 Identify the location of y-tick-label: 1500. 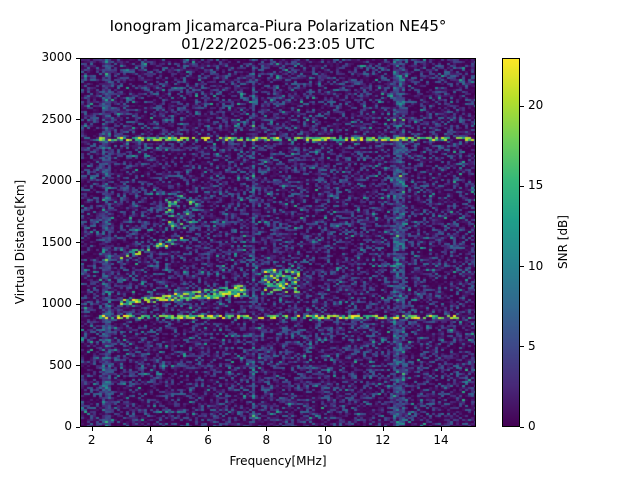
(56, 241).